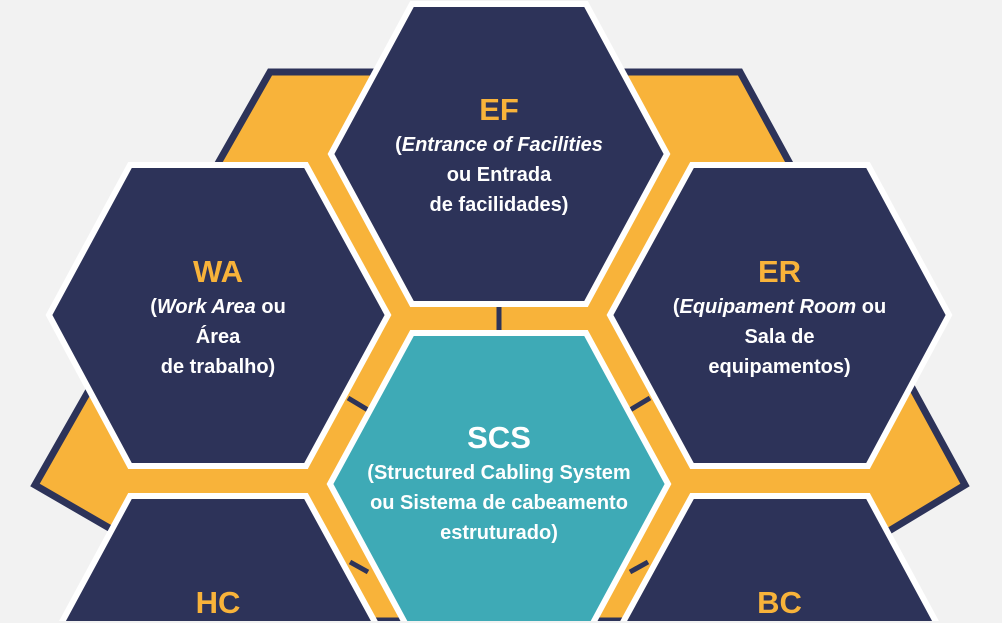  I want to click on hexagon-scs-line2: ou Sistema de cabeamento, so click(499, 503).